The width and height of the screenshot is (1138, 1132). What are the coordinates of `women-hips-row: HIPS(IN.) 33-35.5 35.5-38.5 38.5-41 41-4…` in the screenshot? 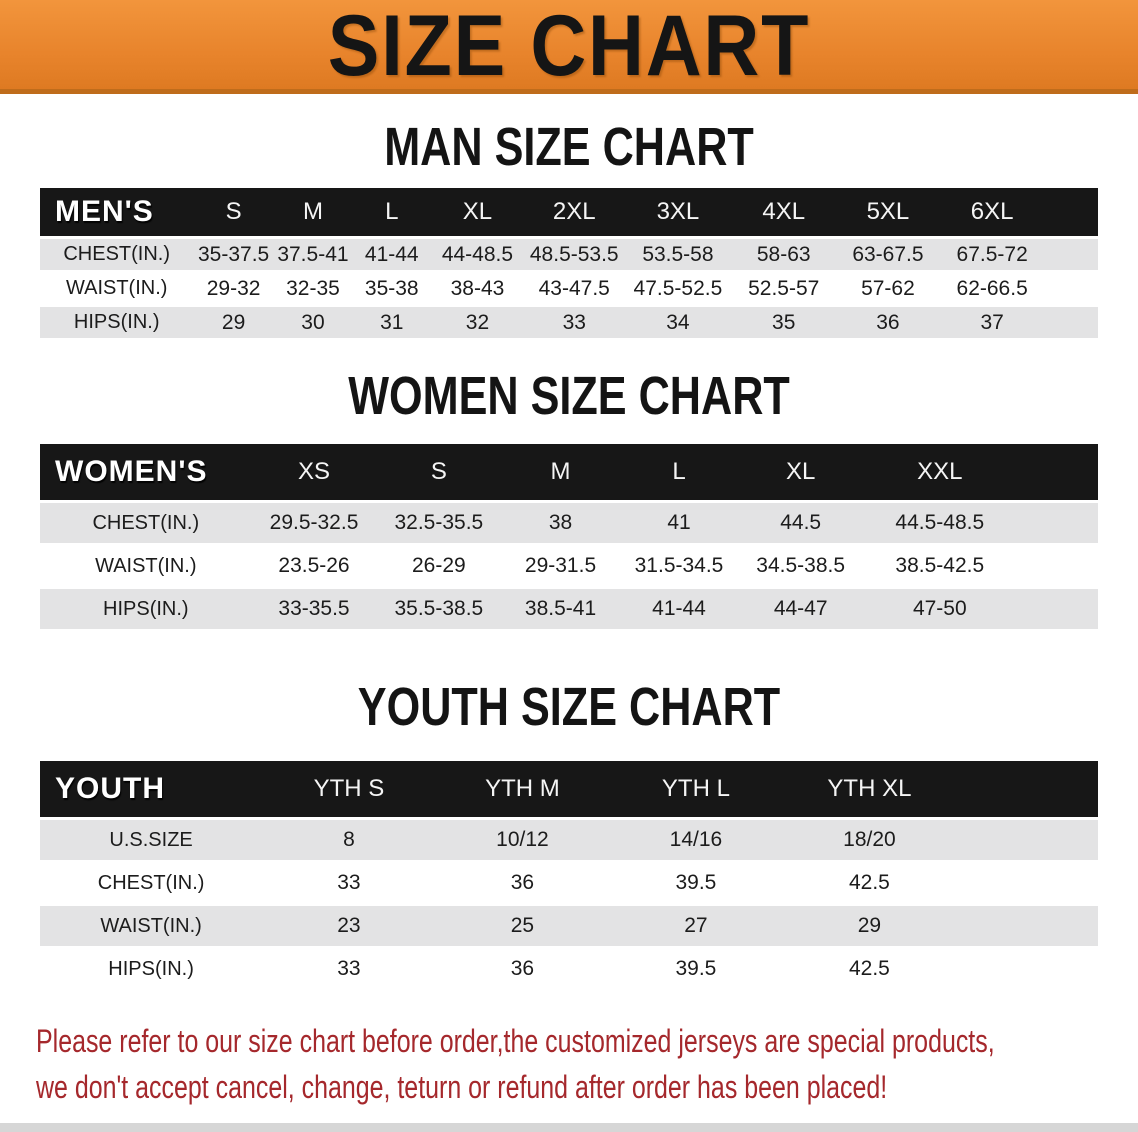 It's located at (569, 609).